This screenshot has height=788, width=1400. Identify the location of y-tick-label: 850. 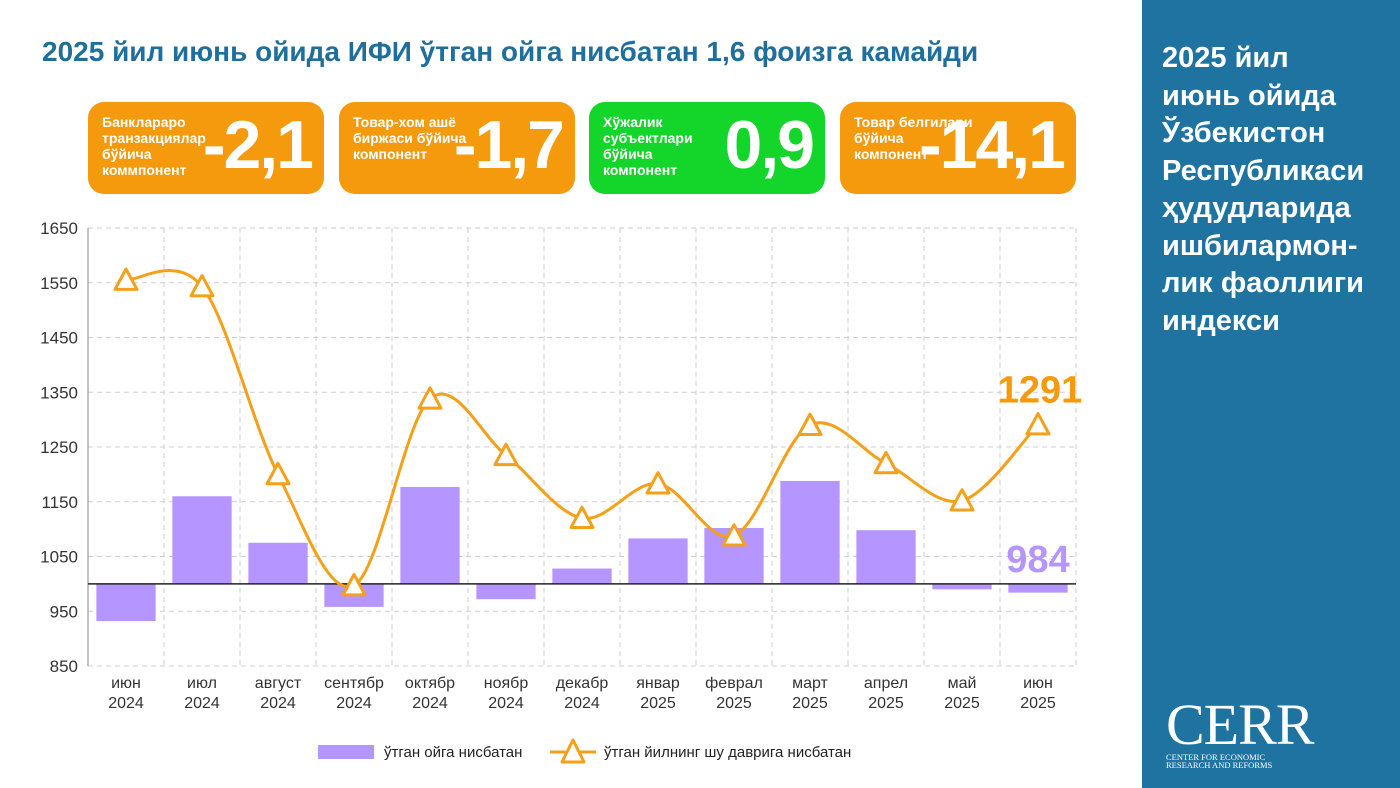
(64, 666).